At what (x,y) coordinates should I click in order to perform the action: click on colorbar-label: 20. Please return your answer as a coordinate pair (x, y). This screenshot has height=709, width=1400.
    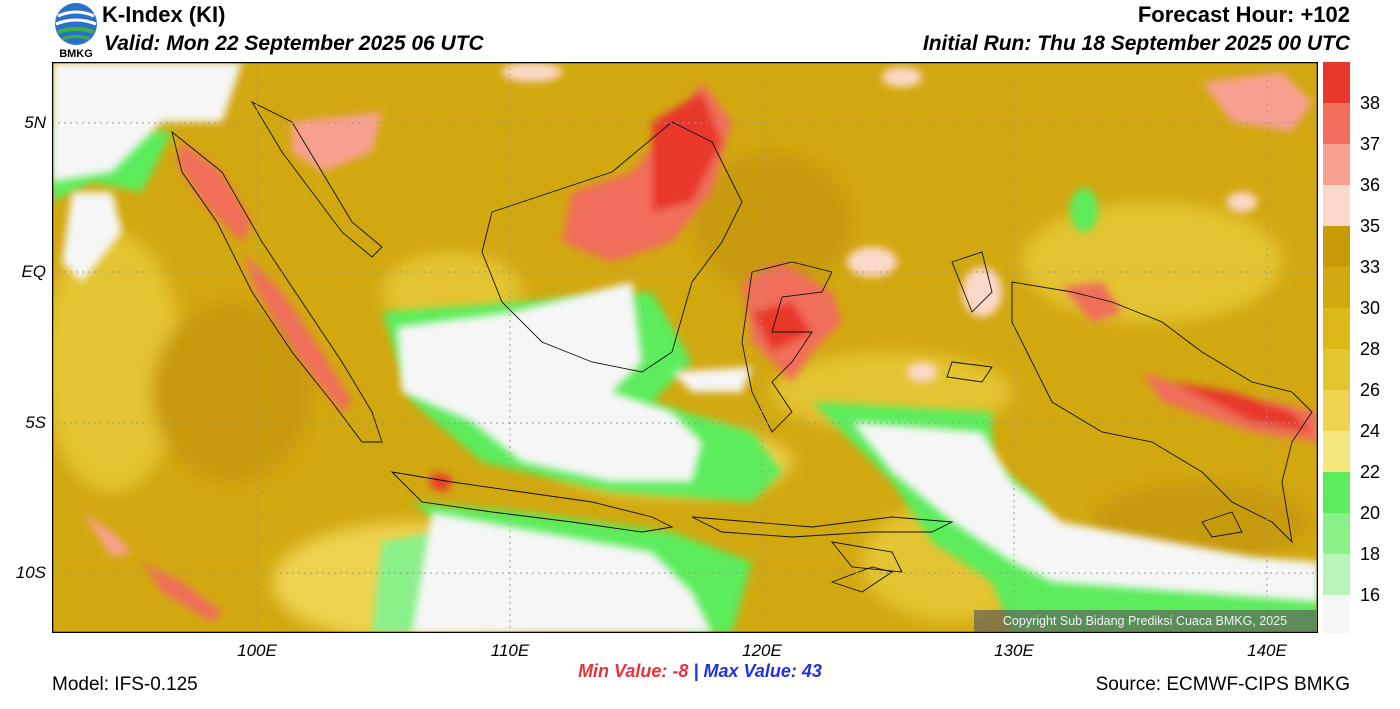
    Looking at the image, I should click on (1369, 513).